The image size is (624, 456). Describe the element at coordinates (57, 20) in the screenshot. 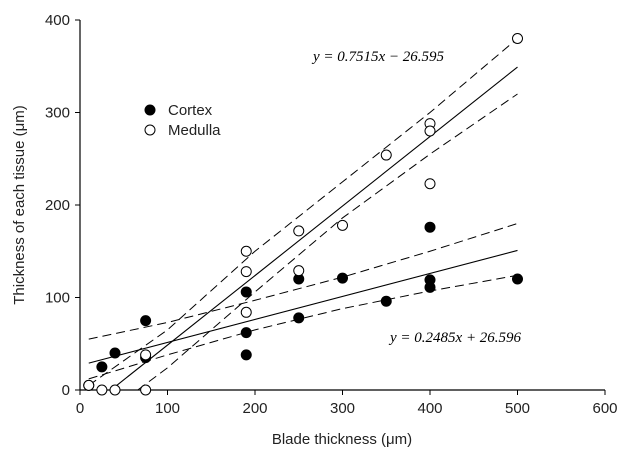

I see `y-tick-label: 400` at that location.